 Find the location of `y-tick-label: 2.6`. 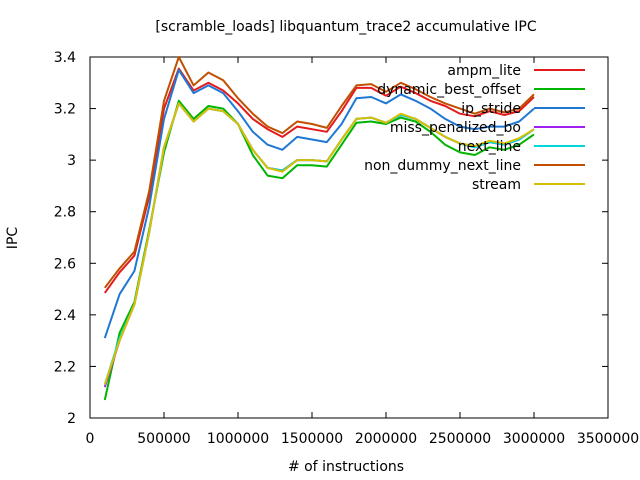

y-tick-label: 2.6 is located at coordinates (65, 264).